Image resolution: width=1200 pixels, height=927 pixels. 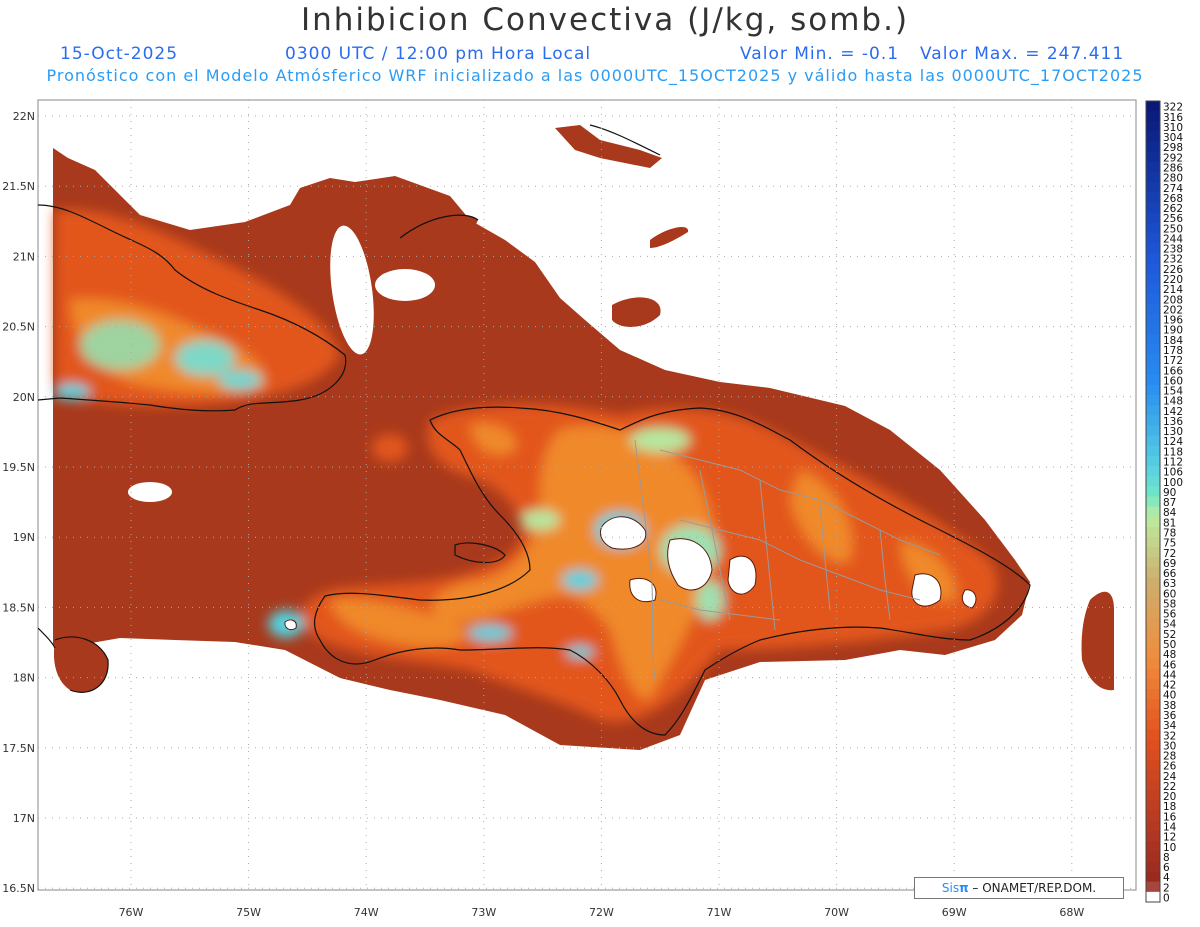 What do you see at coordinates (820, 54) in the screenshot?
I see `min-value: Valor Min. = -0.1` at bounding box center [820, 54].